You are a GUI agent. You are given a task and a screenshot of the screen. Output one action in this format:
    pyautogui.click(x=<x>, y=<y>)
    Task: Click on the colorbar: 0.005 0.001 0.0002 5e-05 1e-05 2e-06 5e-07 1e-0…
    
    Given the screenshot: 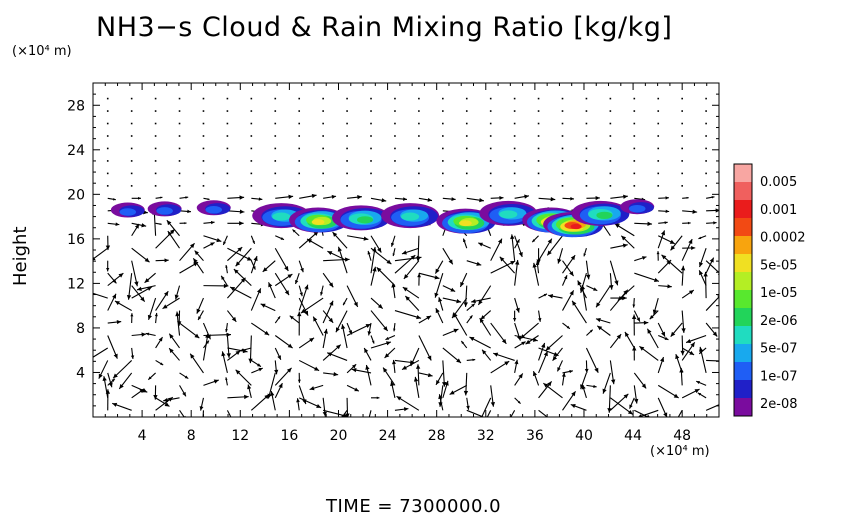 What is the action you would take?
    pyautogui.click(x=769, y=290)
    